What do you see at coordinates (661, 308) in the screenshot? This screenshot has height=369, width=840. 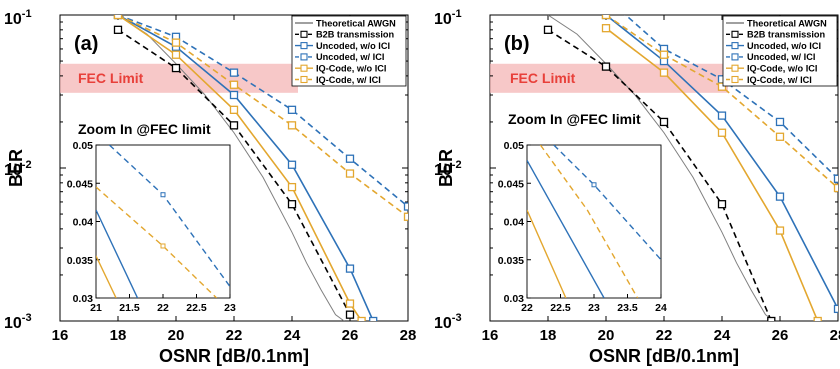 I see `inset-x-tick-label: 24` at bounding box center [661, 308].